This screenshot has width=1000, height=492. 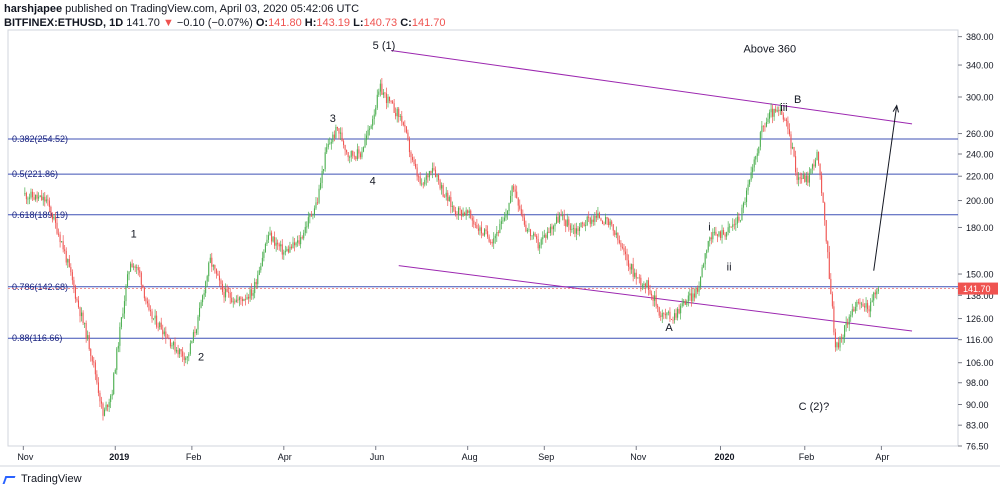 I want to click on y-tick-label: 240.00, so click(x=980, y=154).